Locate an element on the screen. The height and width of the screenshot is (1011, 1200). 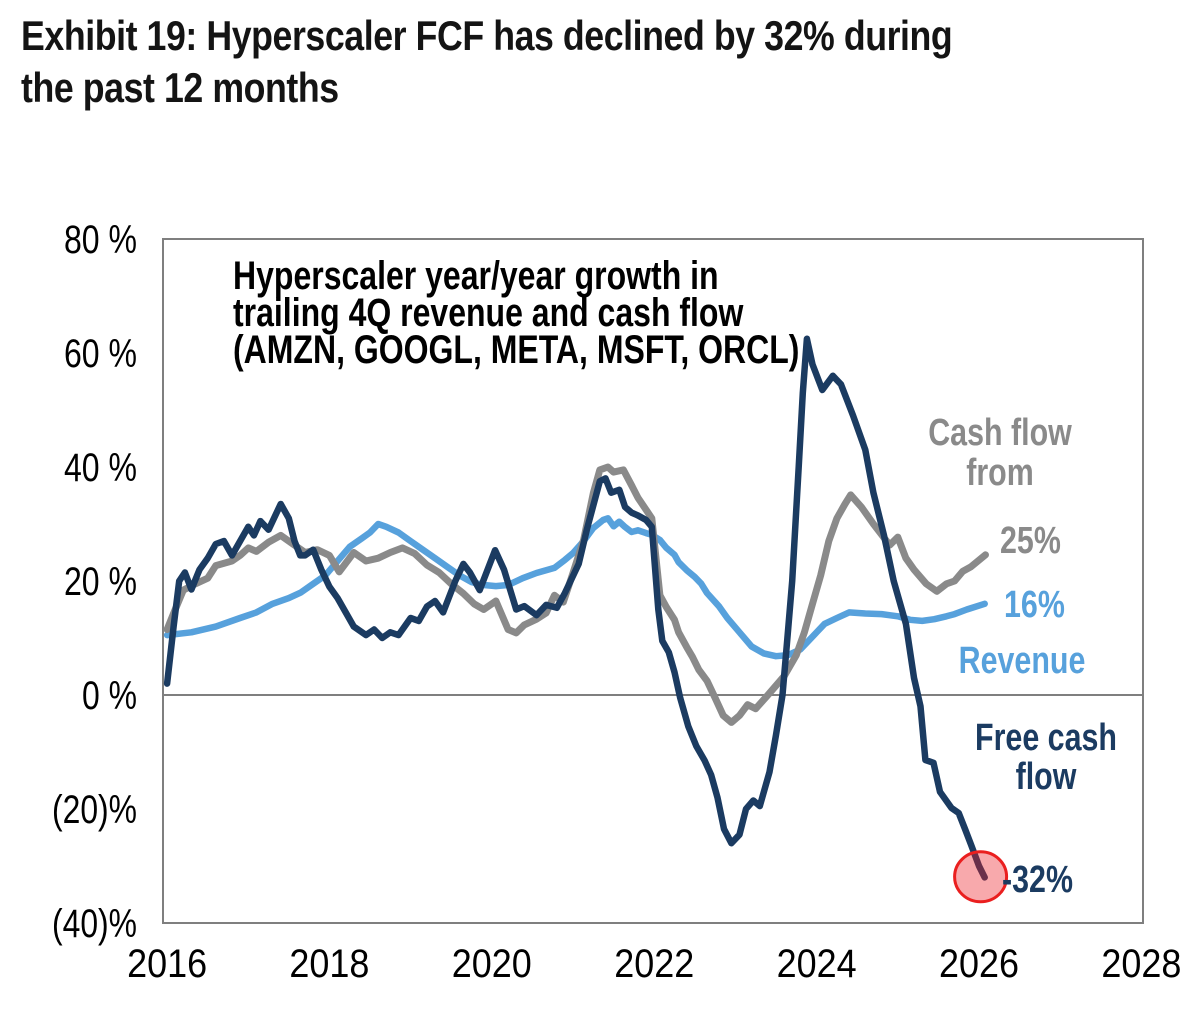
cash-flow-label-line-2: from is located at coordinates (1000, 473).